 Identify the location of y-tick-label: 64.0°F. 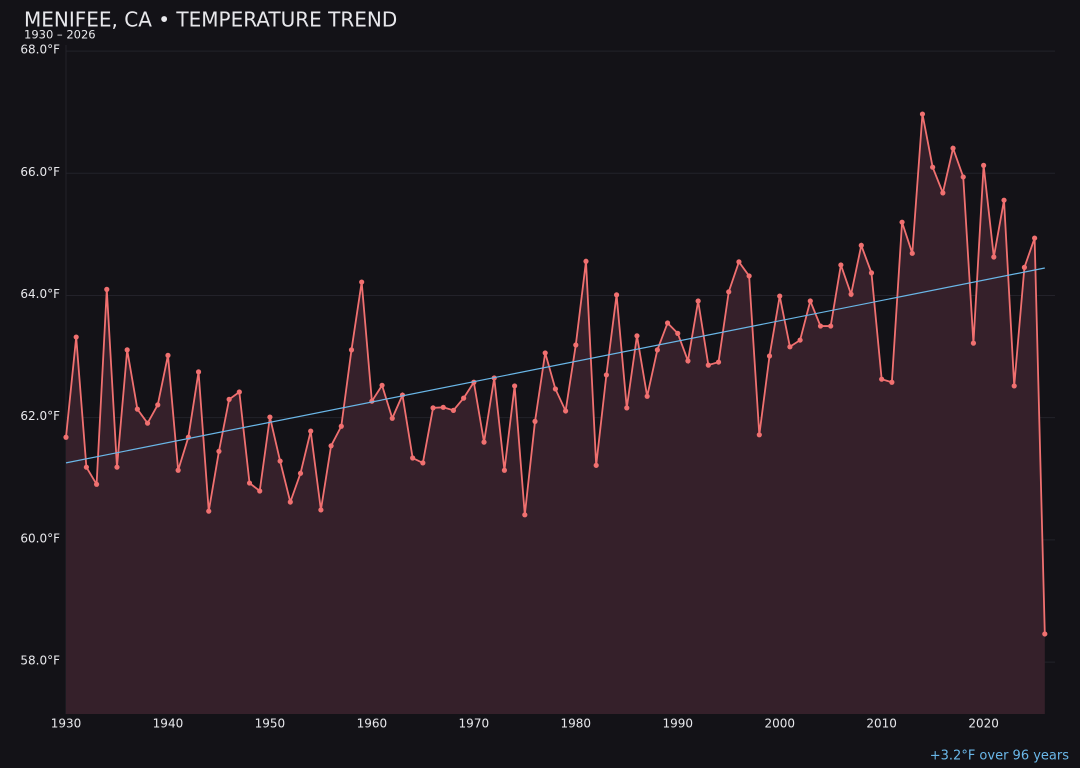
(40, 294).